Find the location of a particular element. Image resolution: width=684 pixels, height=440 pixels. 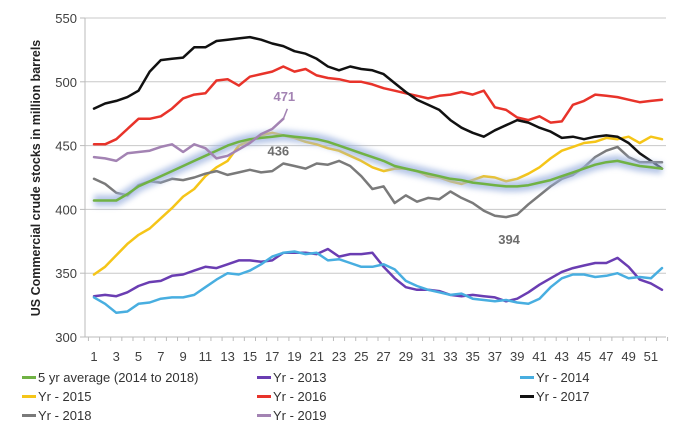

legend-label: Yr - 2013 is located at coordinates (300, 377).